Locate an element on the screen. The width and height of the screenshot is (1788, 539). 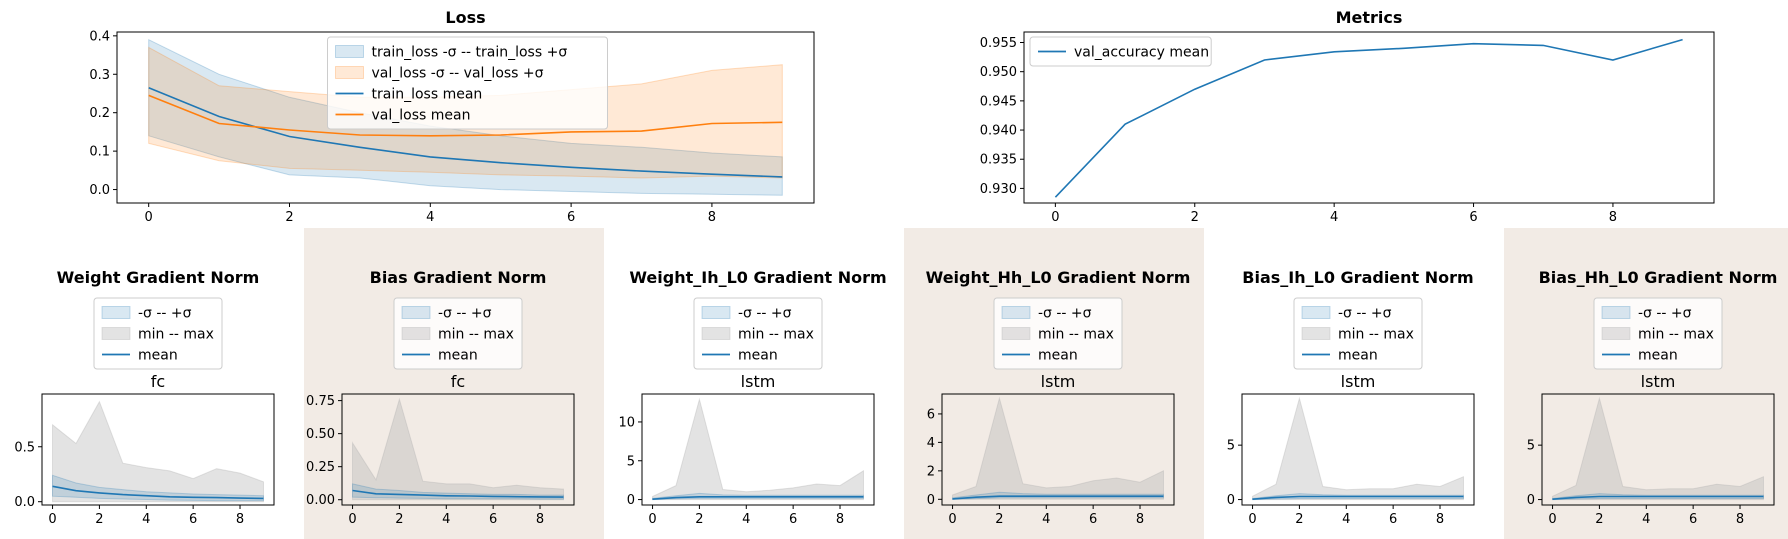
chart-title: Loss is located at coordinates (465, 17).